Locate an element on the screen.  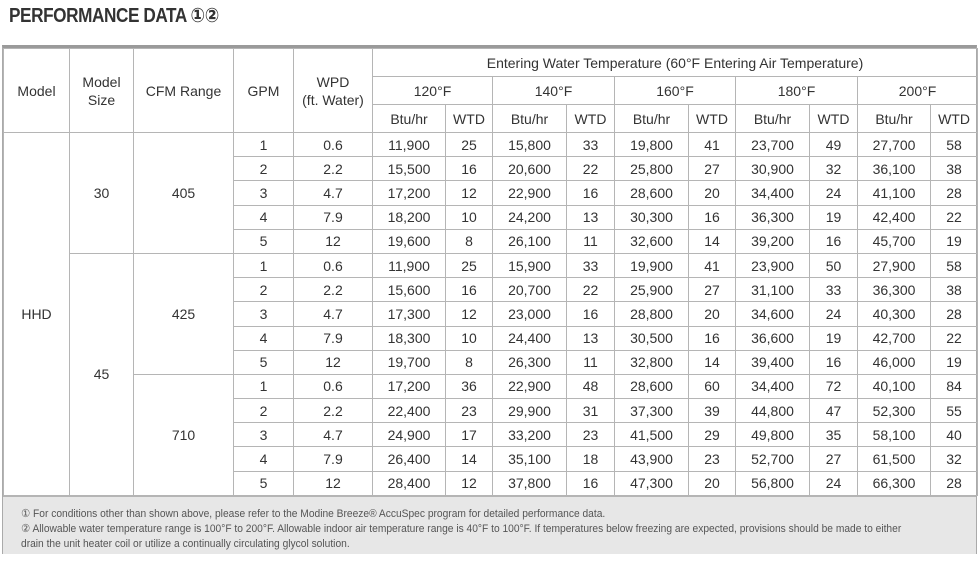
btu-cell: 34,400 is located at coordinates (772, 193).